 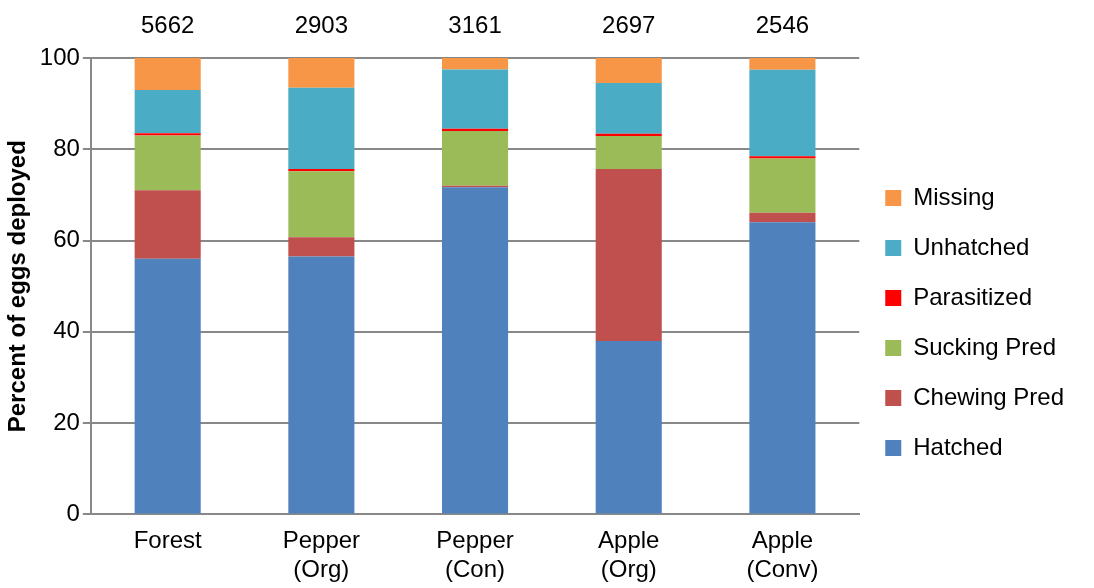 What do you see at coordinates (972, 296) in the screenshot?
I see `legend-label: Parasitized` at bounding box center [972, 296].